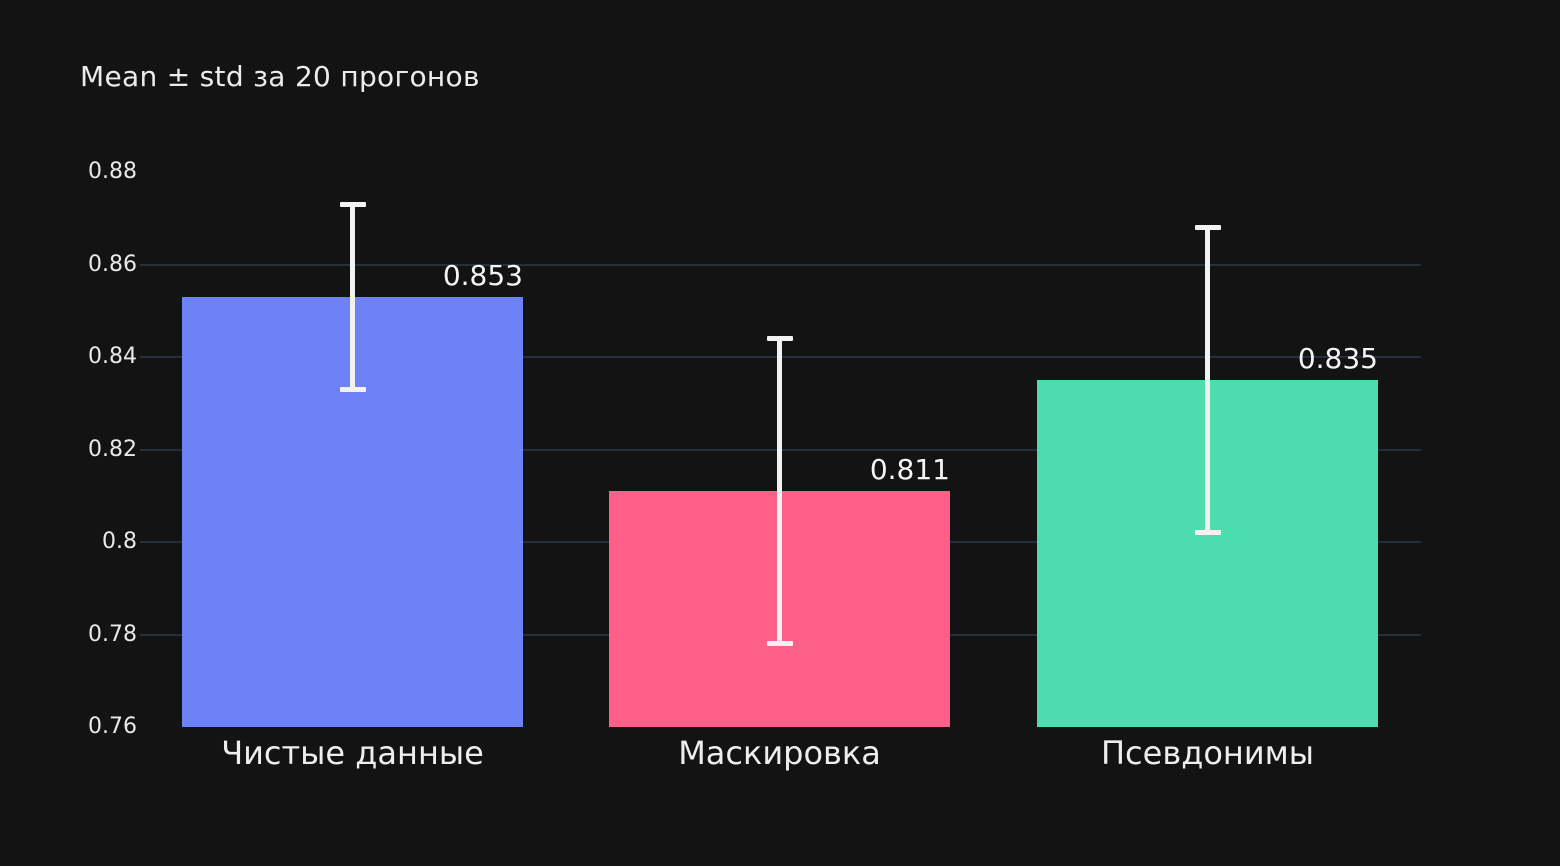 This screenshot has width=1560, height=866. I want to click on y-tick-label: 0.86, so click(112, 264).